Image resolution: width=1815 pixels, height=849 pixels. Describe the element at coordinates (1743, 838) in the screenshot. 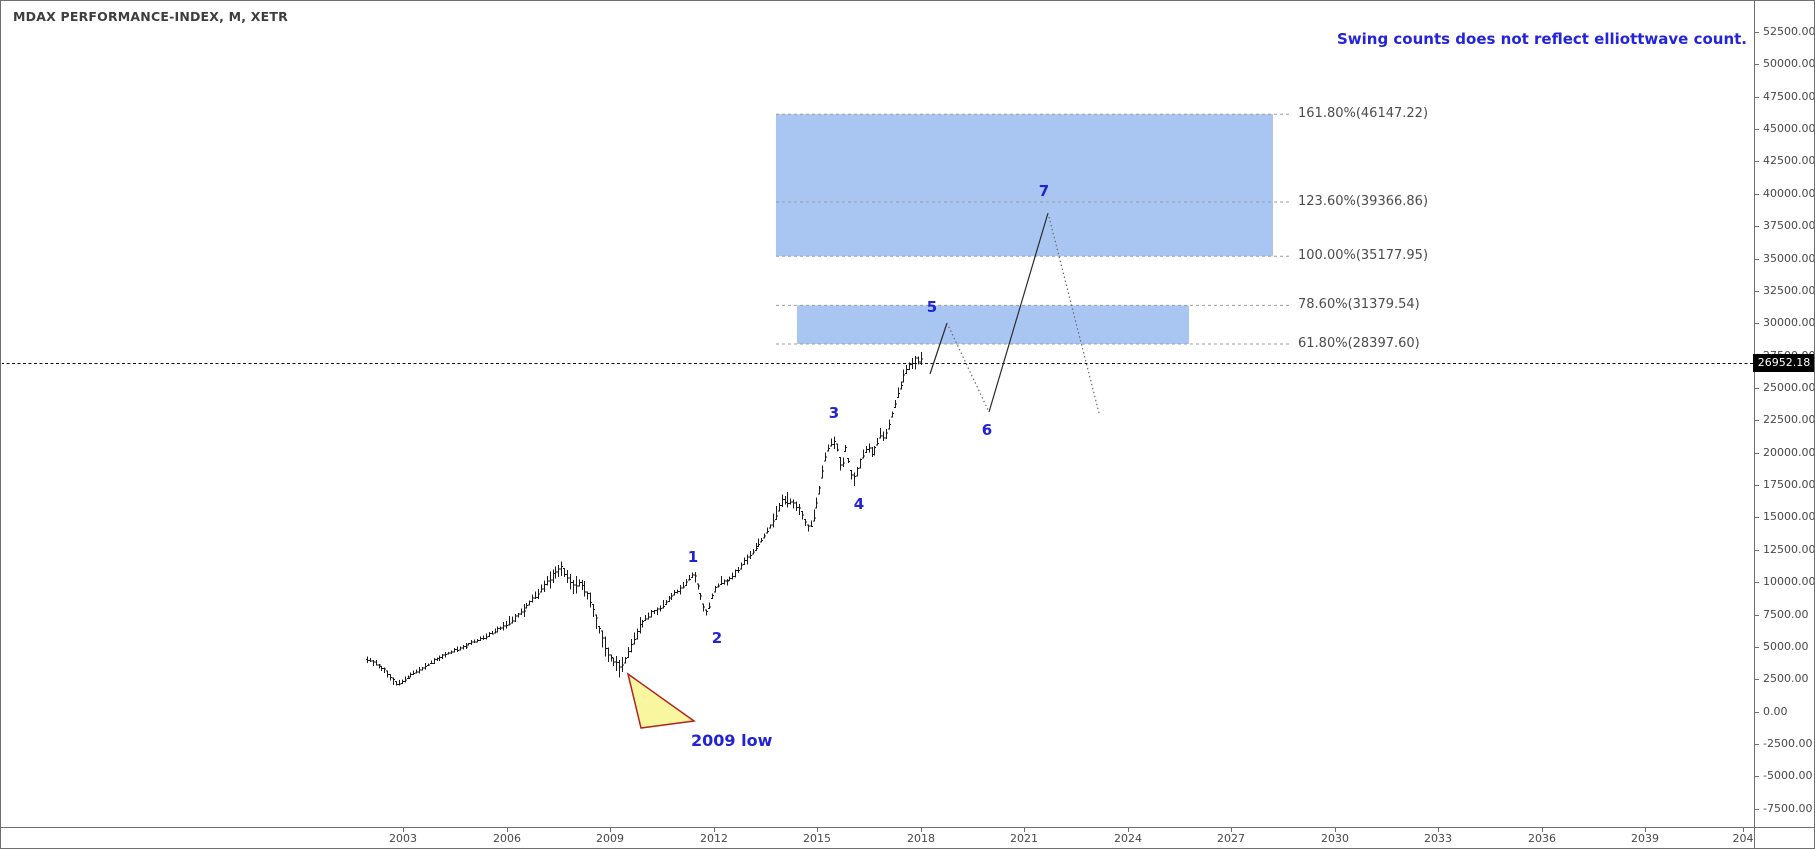

I see `time-tick-label: 204` at that location.